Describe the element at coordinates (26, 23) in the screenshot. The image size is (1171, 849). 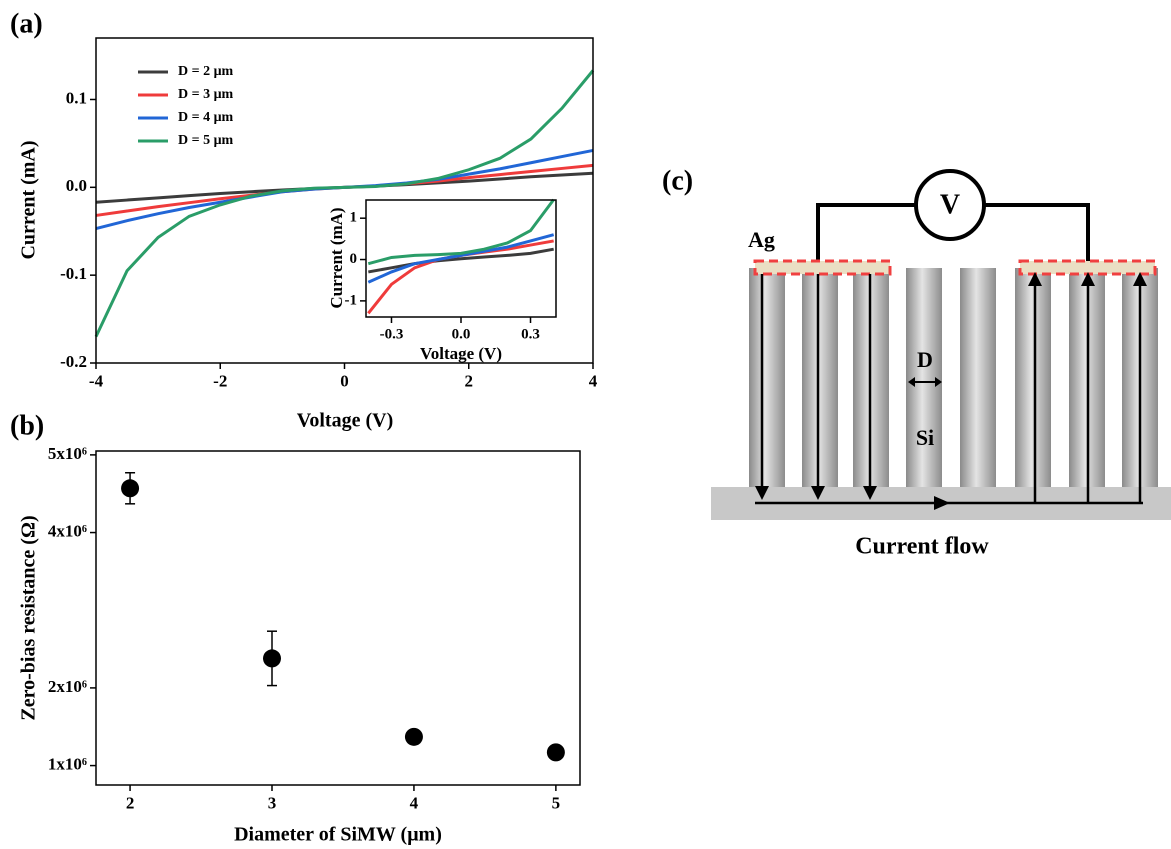
I see `panel-label: (a)` at that location.